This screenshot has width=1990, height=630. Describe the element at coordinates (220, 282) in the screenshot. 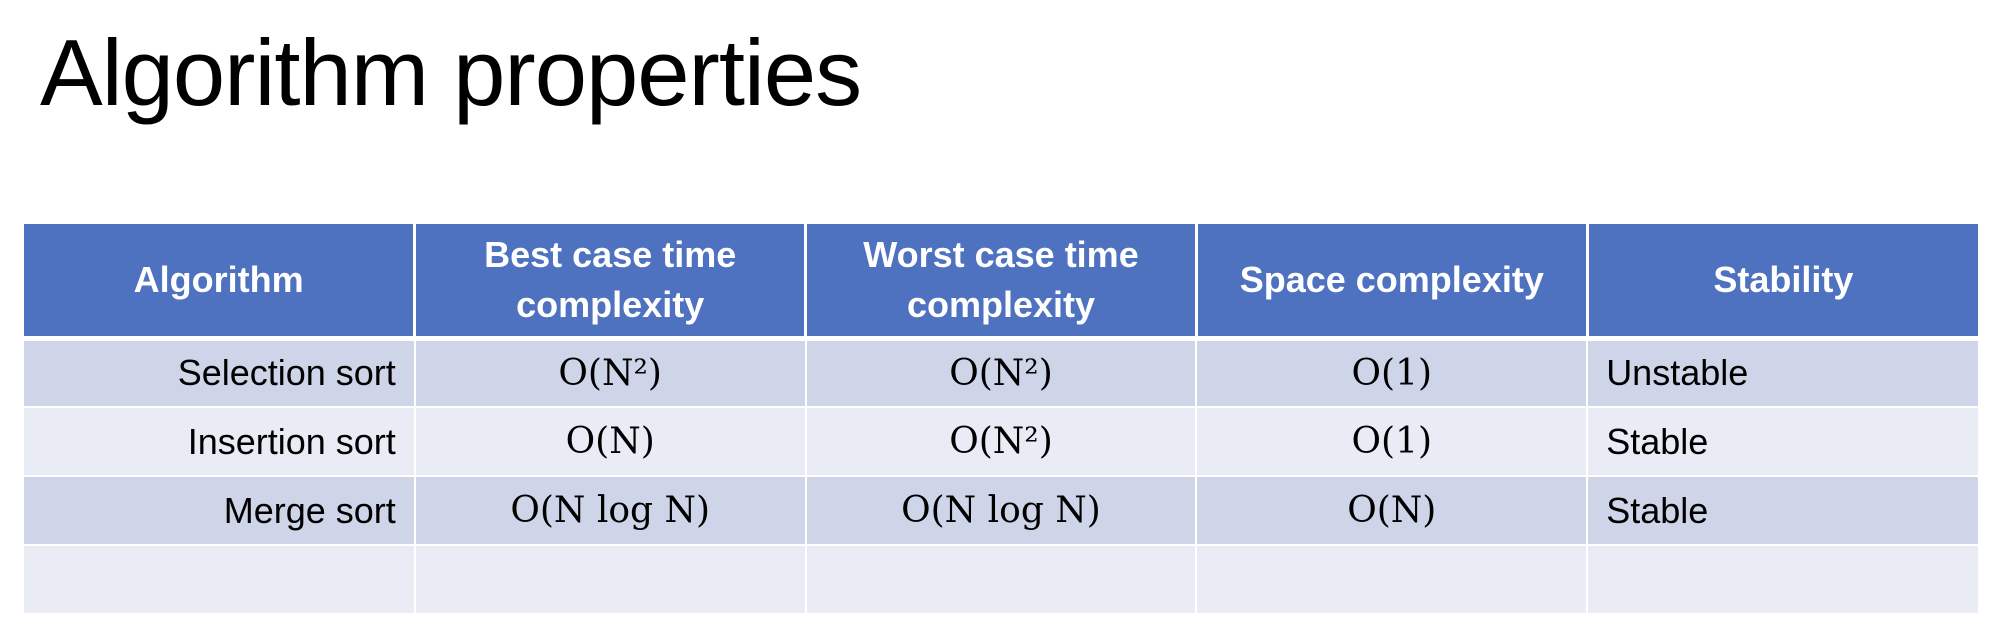

I see `header-algorithm: Algorithm` at that location.